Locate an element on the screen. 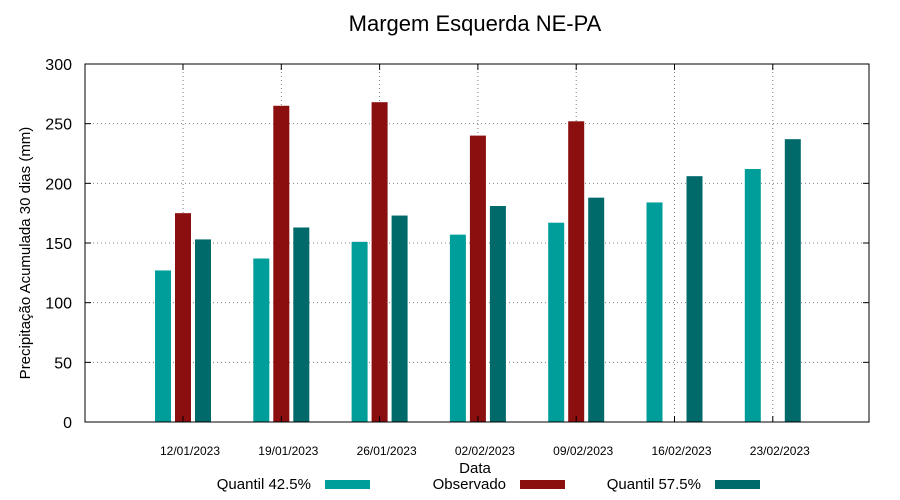 This screenshot has height=500, width=900. y-tick-label: 250 is located at coordinates (58, 125).